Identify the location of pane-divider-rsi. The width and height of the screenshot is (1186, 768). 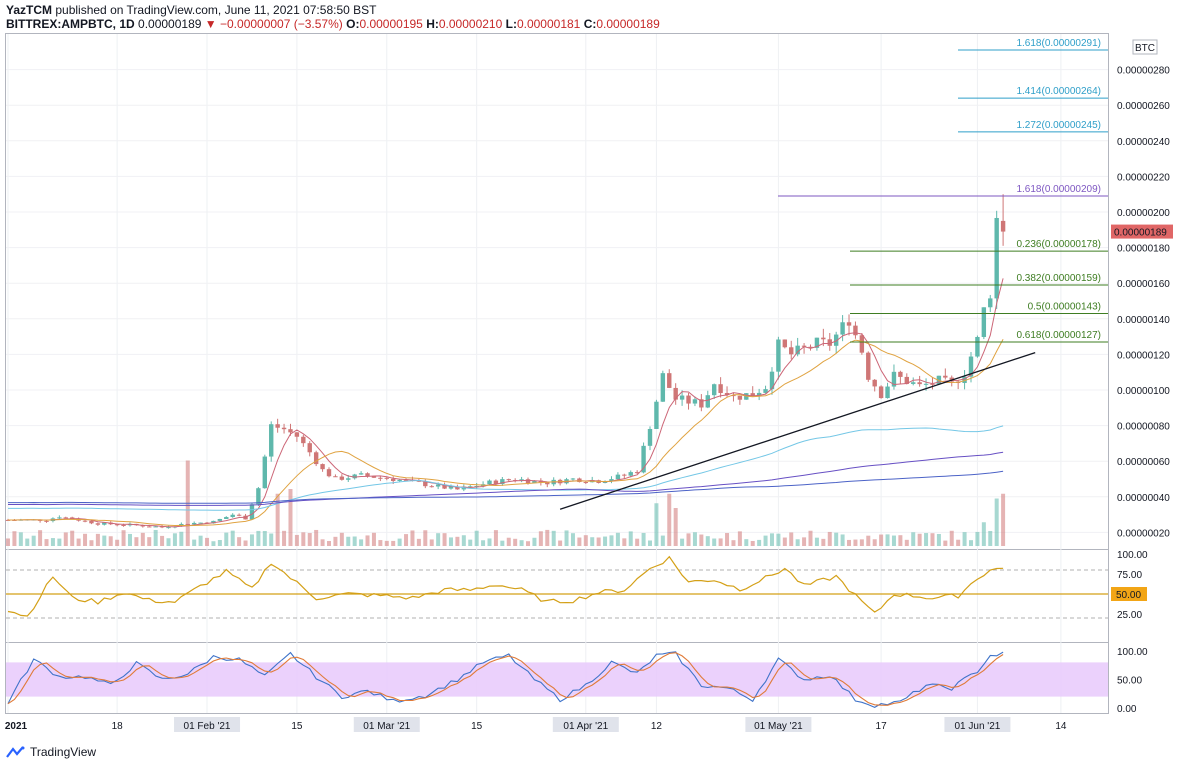
(557, 549).